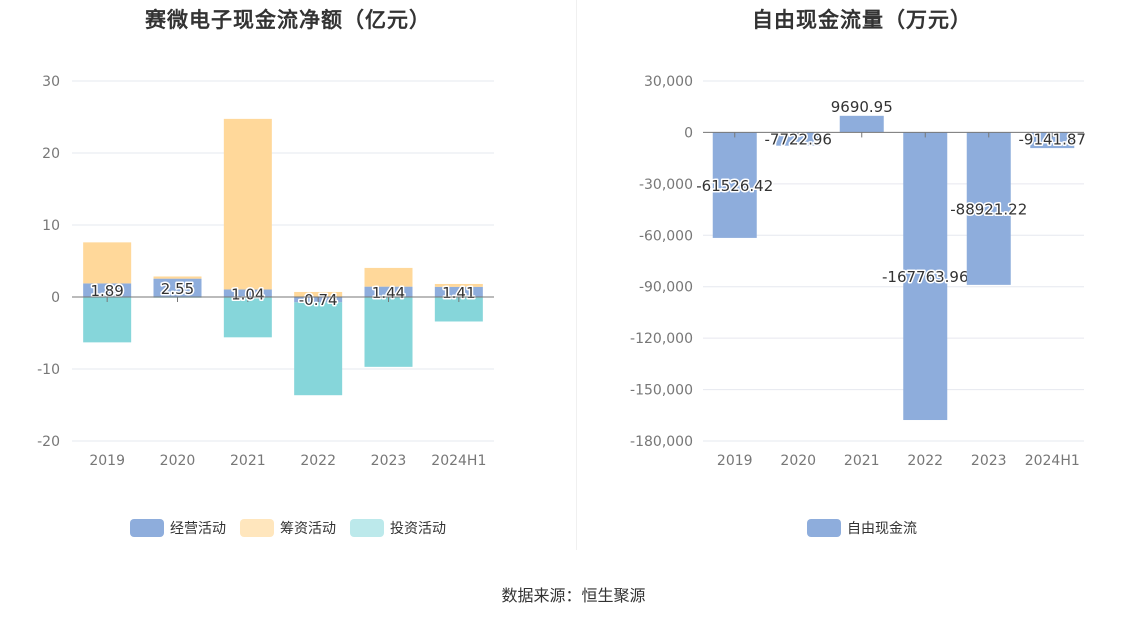  I want to click on legend-label-financing: 筹资活动, so click(308, 529).